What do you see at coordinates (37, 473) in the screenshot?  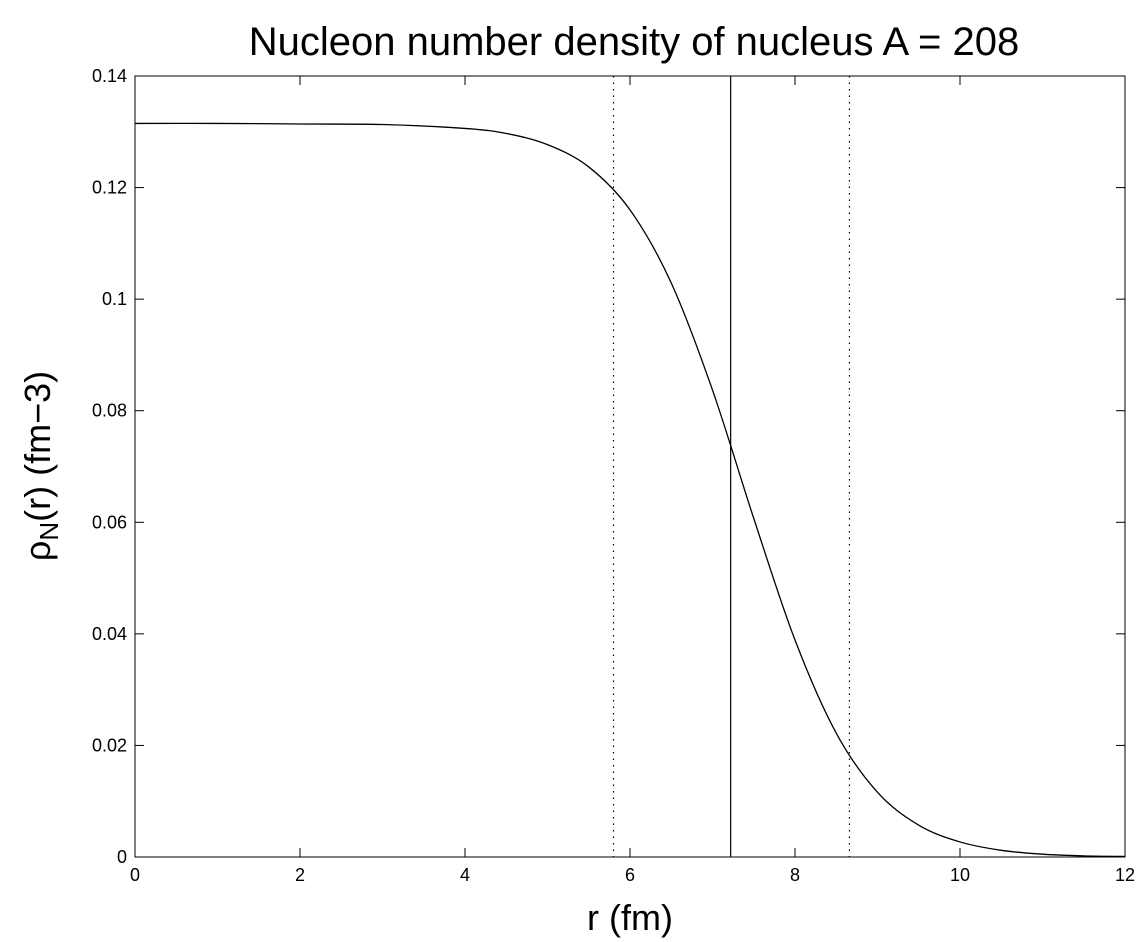 I see `y-axis-label-rest: (r) (fm` at bounding box center [37, 473].